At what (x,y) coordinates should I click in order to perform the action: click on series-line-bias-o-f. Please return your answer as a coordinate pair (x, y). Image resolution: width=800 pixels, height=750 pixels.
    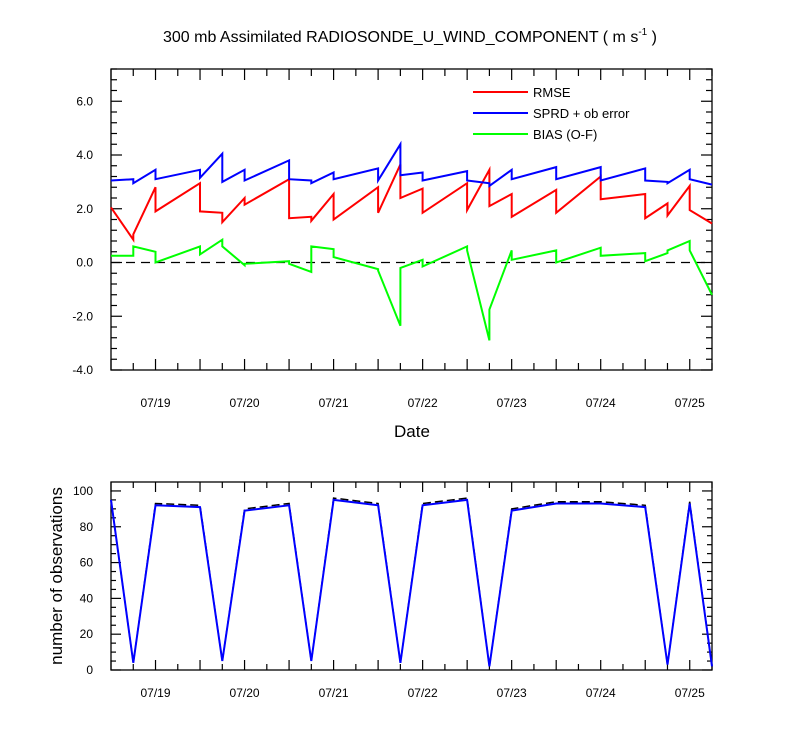
    Looking at the image, I should click on (412, 289).